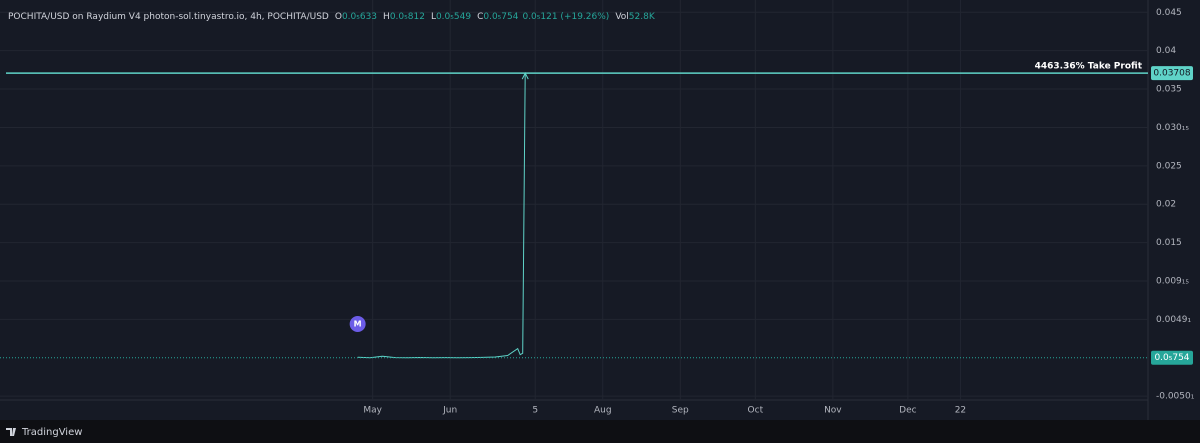  I want to click on x-tick-label: 5, so click(535, 411).